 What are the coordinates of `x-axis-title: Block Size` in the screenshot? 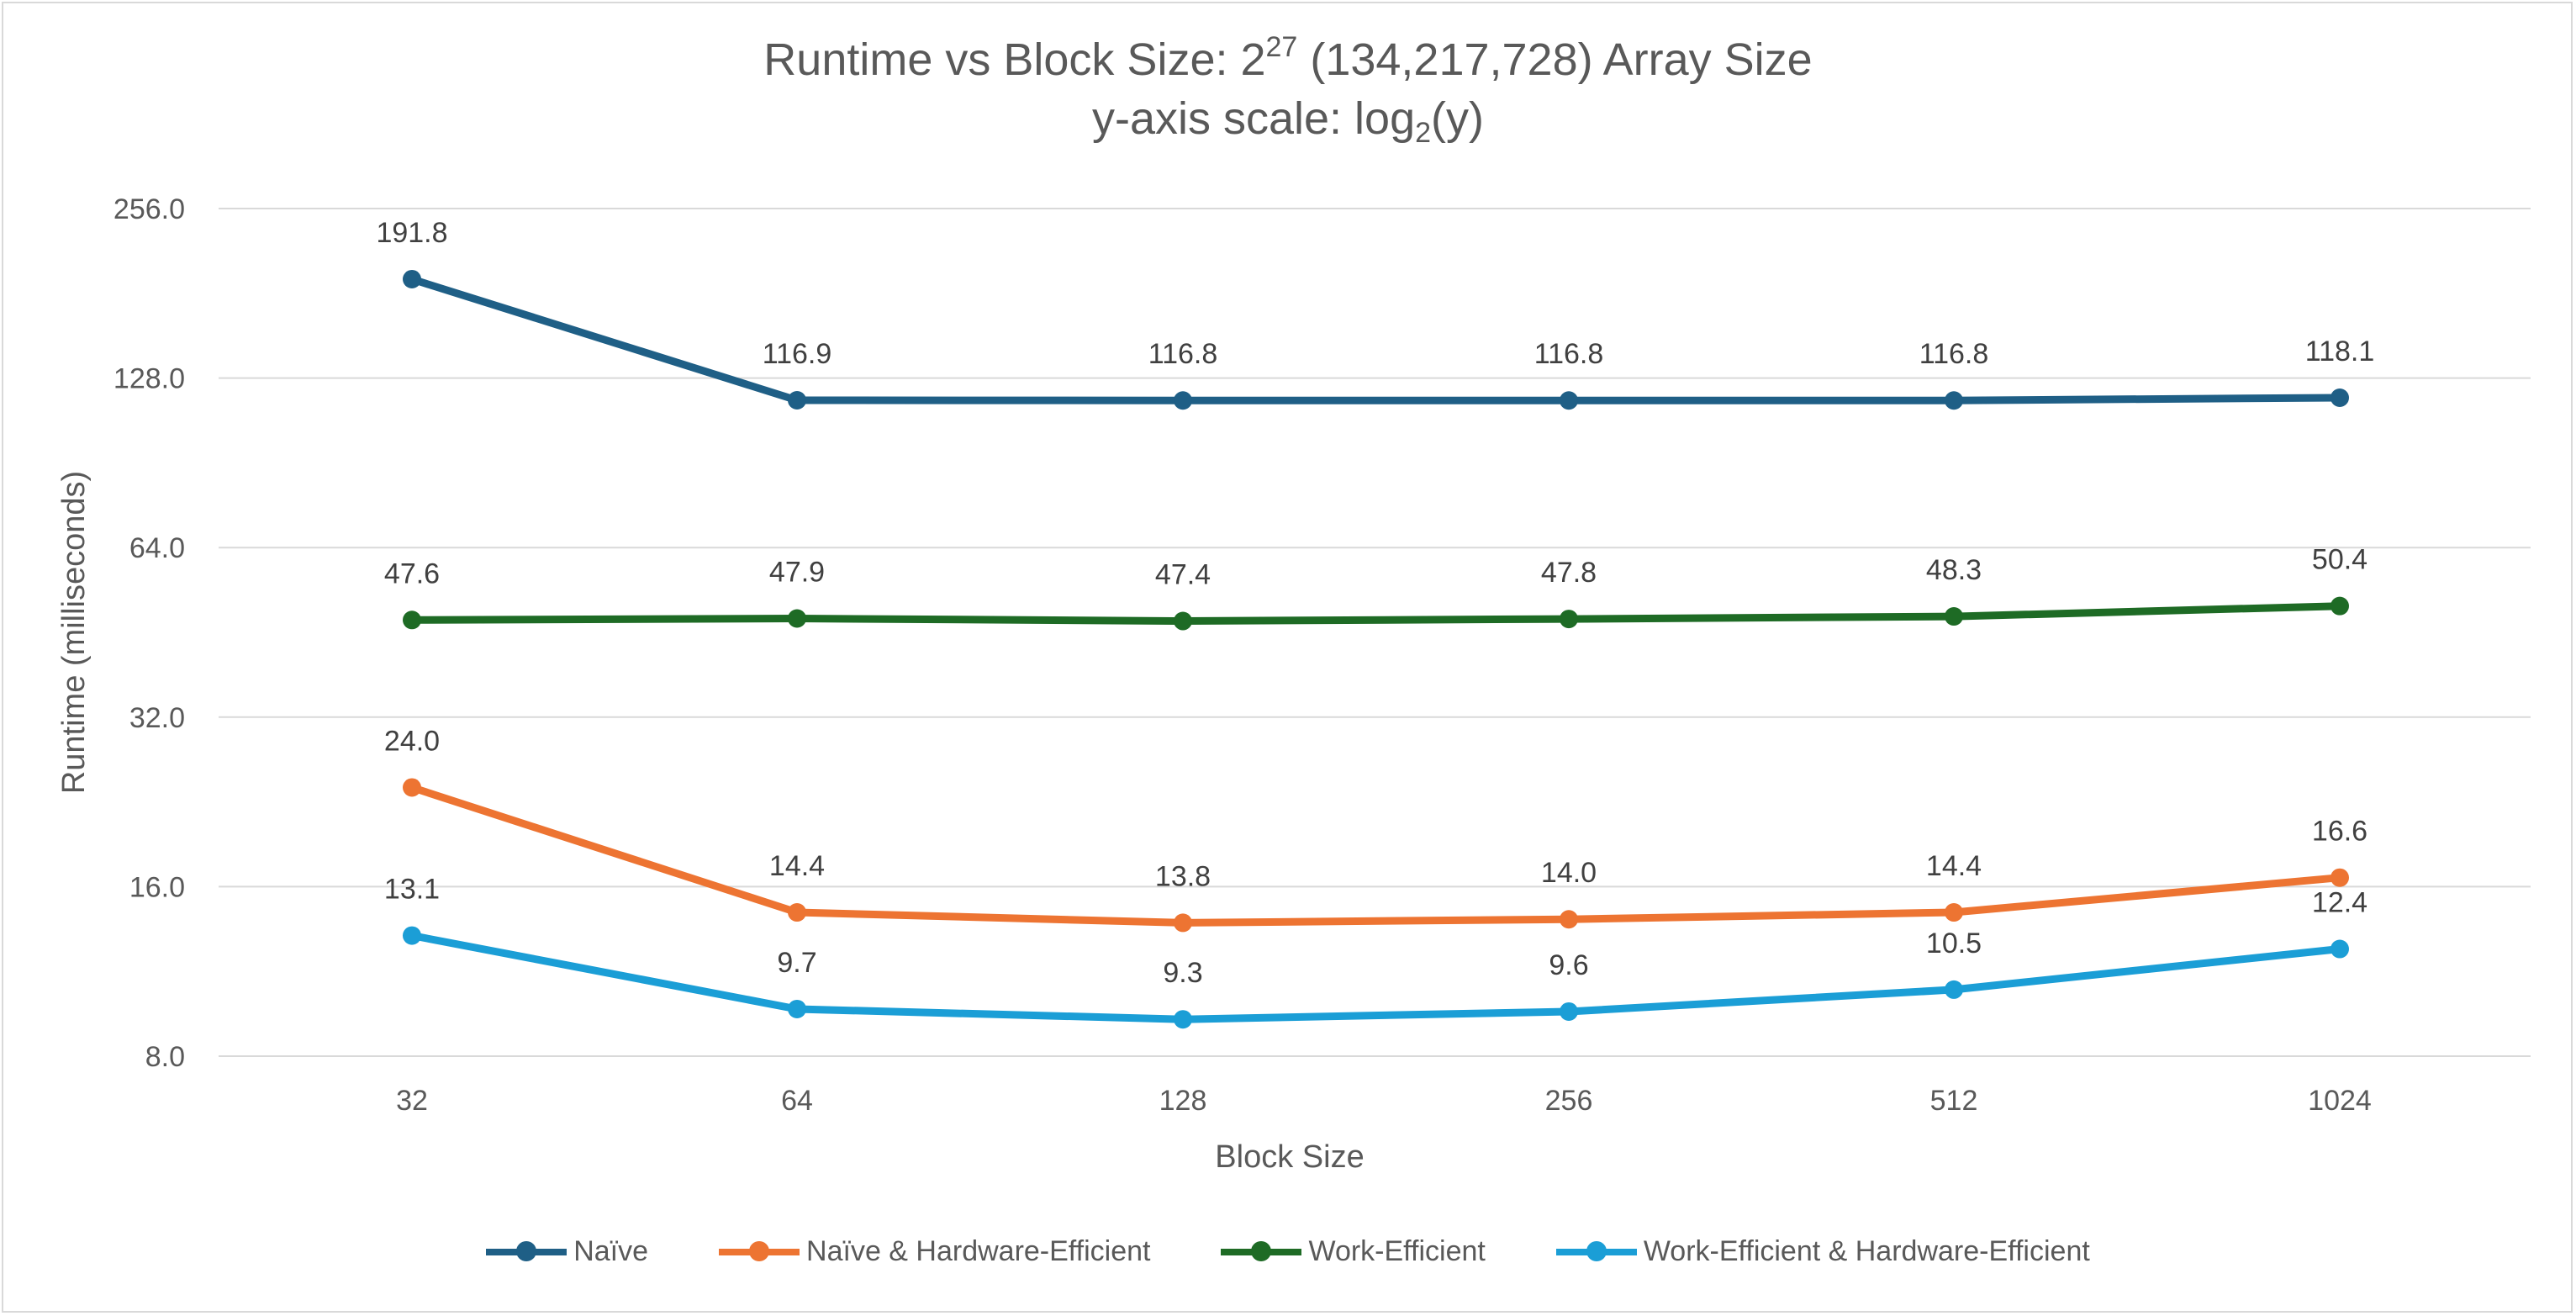 It's located at (1289, 1157).